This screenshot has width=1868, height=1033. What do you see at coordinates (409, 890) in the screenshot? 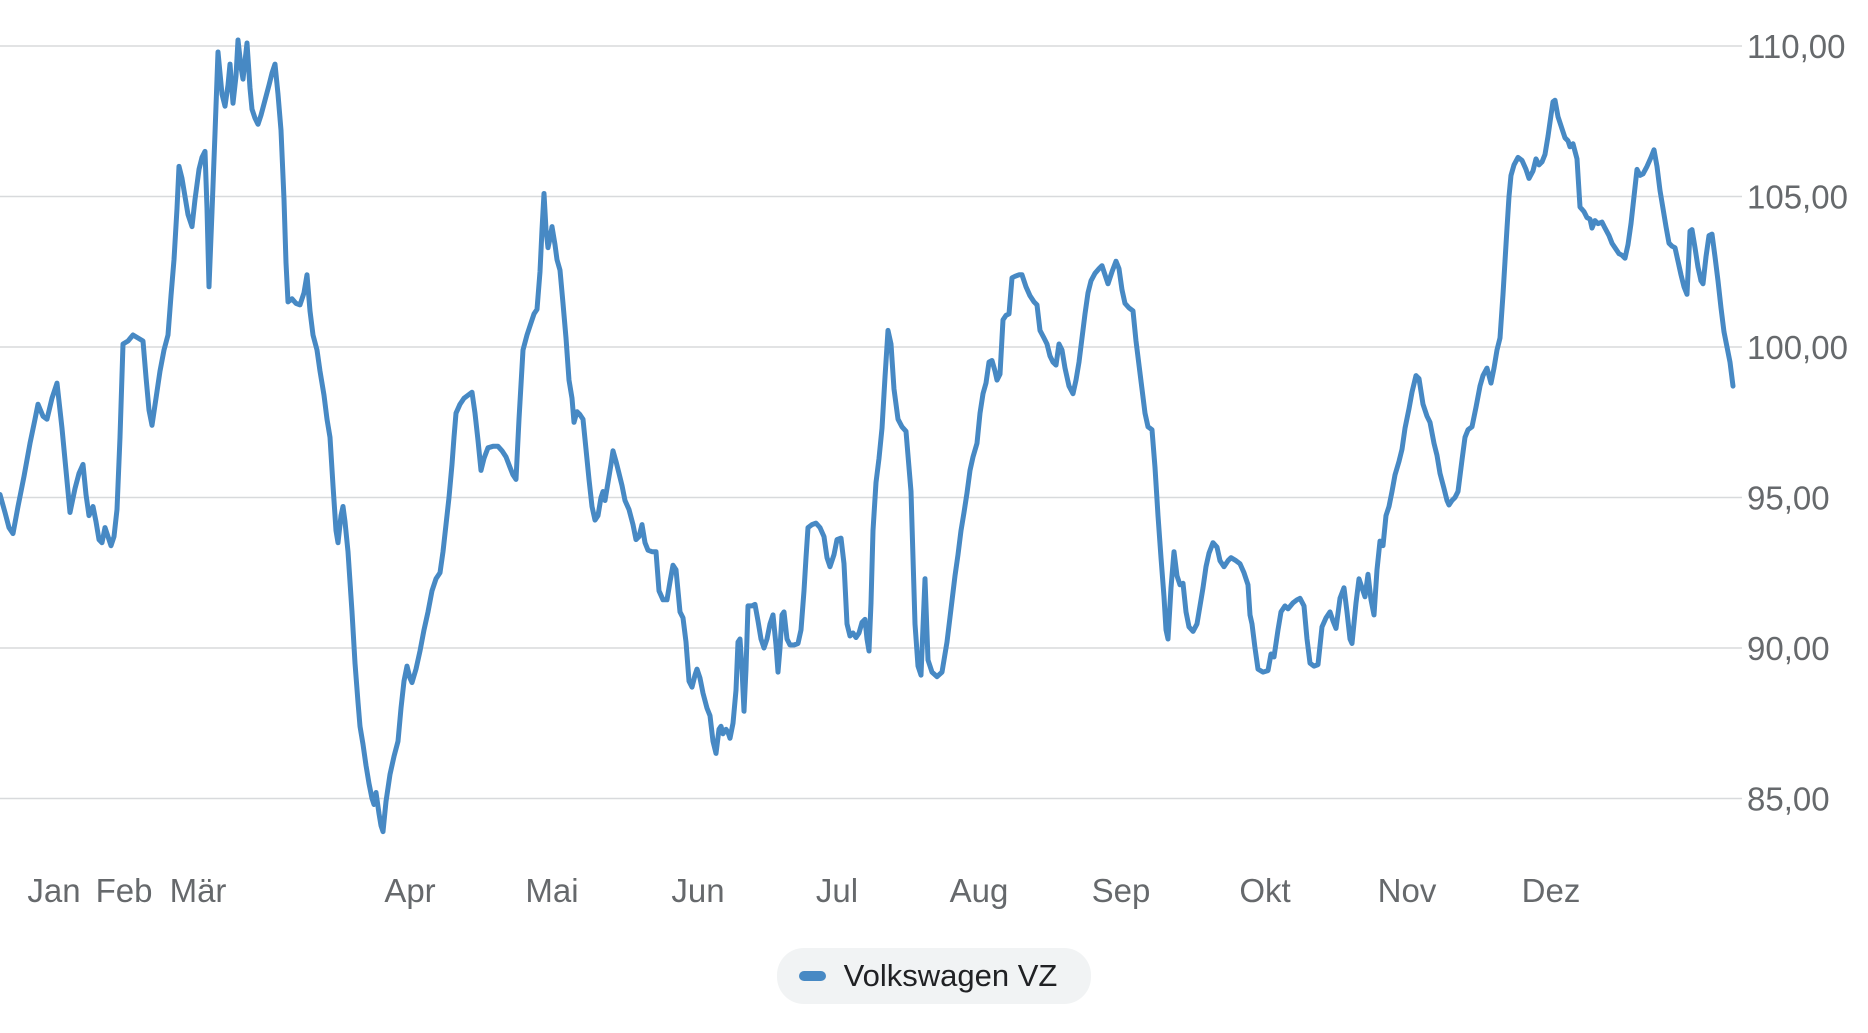
I see `x-tick-label: Apr` at bounding box center [409, 890].